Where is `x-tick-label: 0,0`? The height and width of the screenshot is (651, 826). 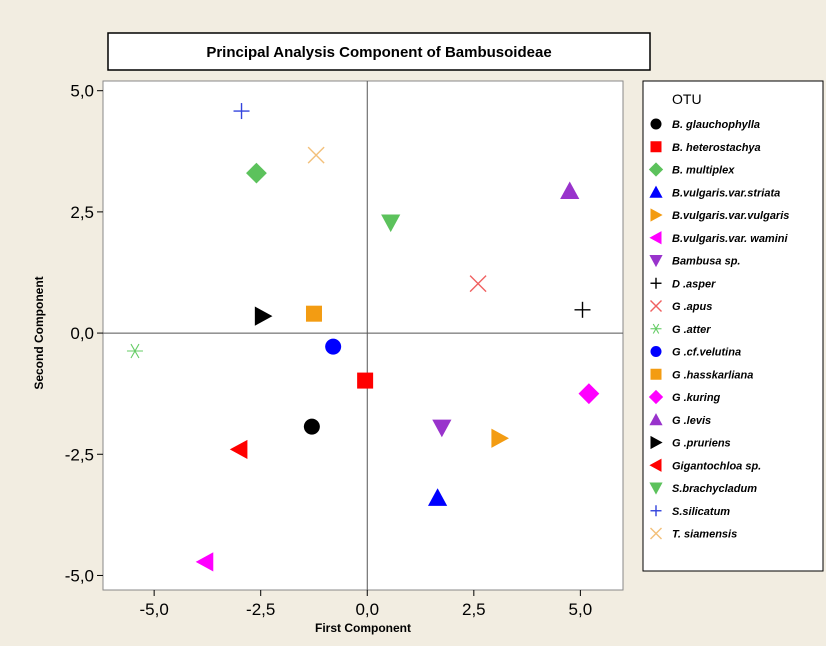
x-tick-label: 0,0 is located at coordinates (367, 609).